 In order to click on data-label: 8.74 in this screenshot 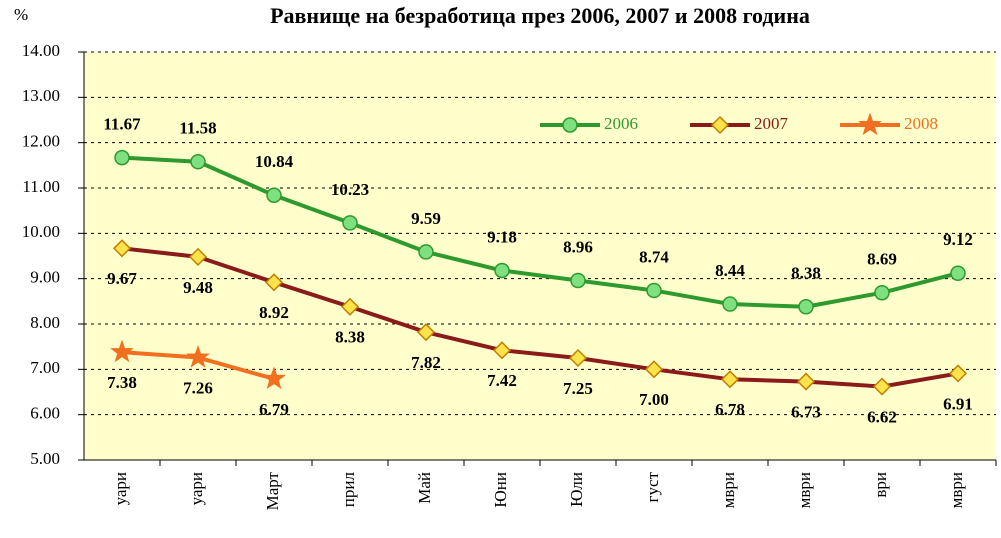, I will do `click(654, 256)`.